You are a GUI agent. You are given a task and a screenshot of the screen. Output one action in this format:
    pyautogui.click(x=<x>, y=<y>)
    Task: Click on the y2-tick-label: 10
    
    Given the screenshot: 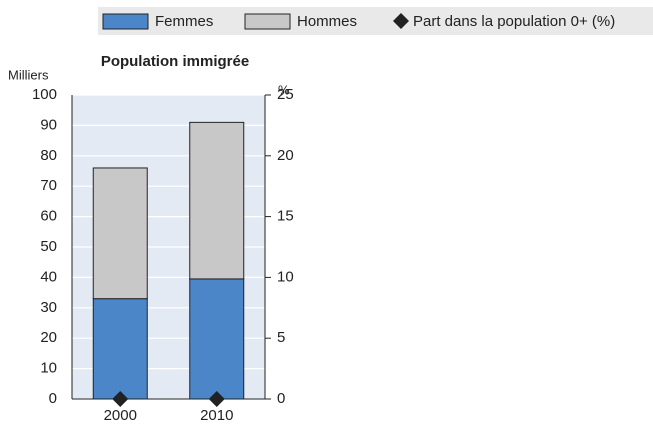 What is the action you would take?
    pyautogui.click(x=285, y=276)
    